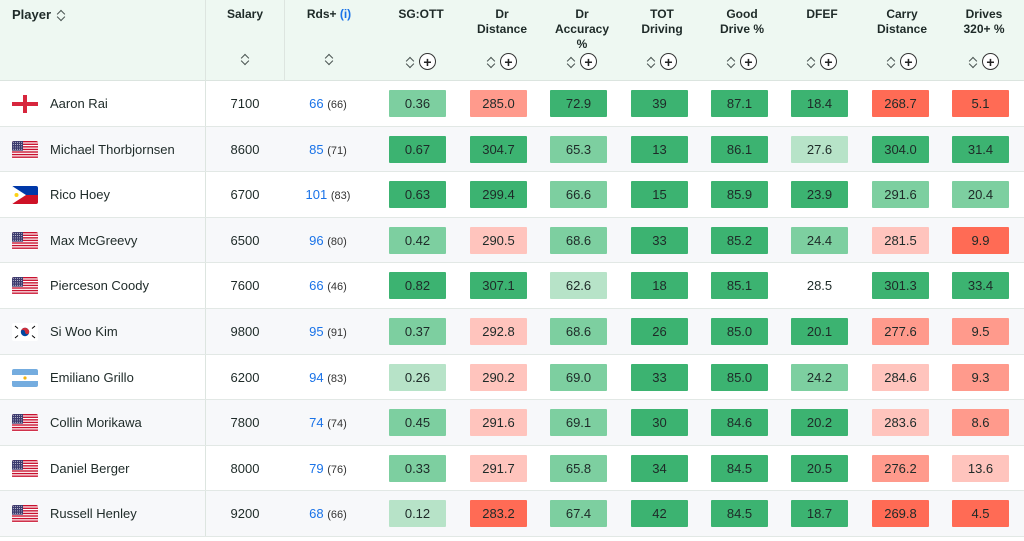  Describe the element at coordinates (902, 40) in the screenshot. I see `column-header-carry: Carry Distance +` at that location.